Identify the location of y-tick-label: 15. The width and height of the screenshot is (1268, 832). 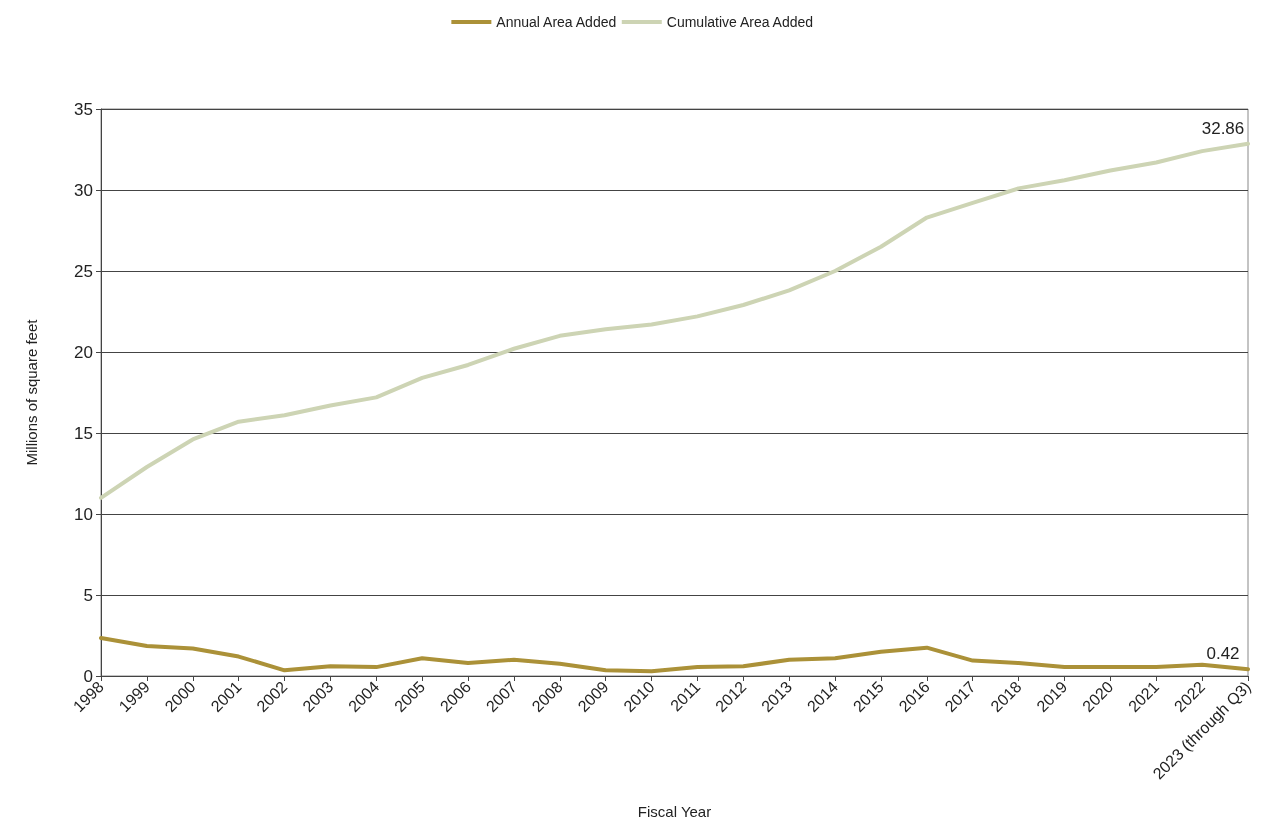
(83, 433).